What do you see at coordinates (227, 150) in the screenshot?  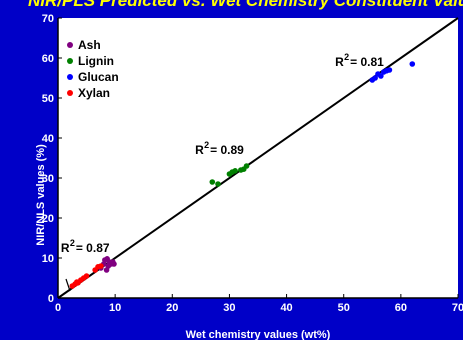 I see `annotation-value: = 0.89` at bounding box center [227, 150].